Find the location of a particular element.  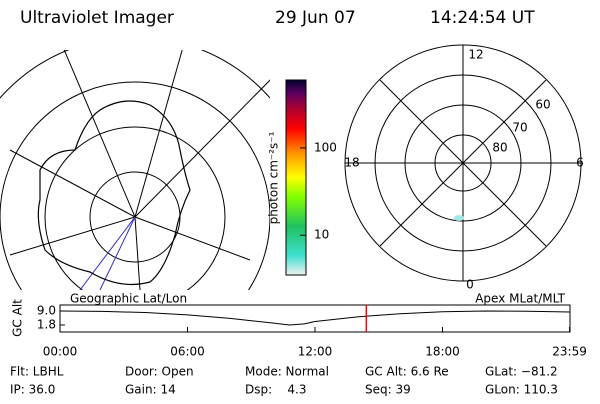

altitude-line is located at coordinates (314, 318).